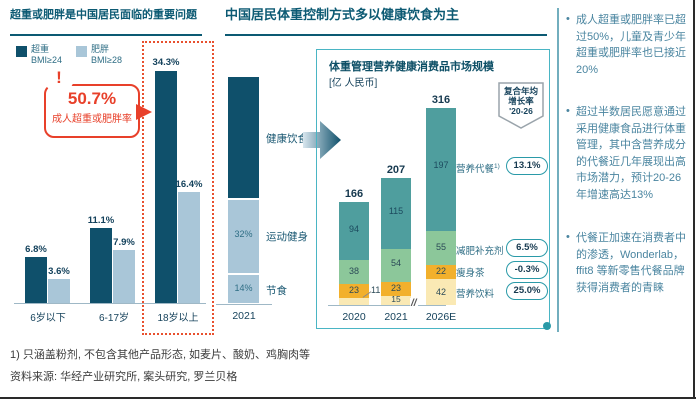  I want to click on right-arrow-icon, so click(322, 140).